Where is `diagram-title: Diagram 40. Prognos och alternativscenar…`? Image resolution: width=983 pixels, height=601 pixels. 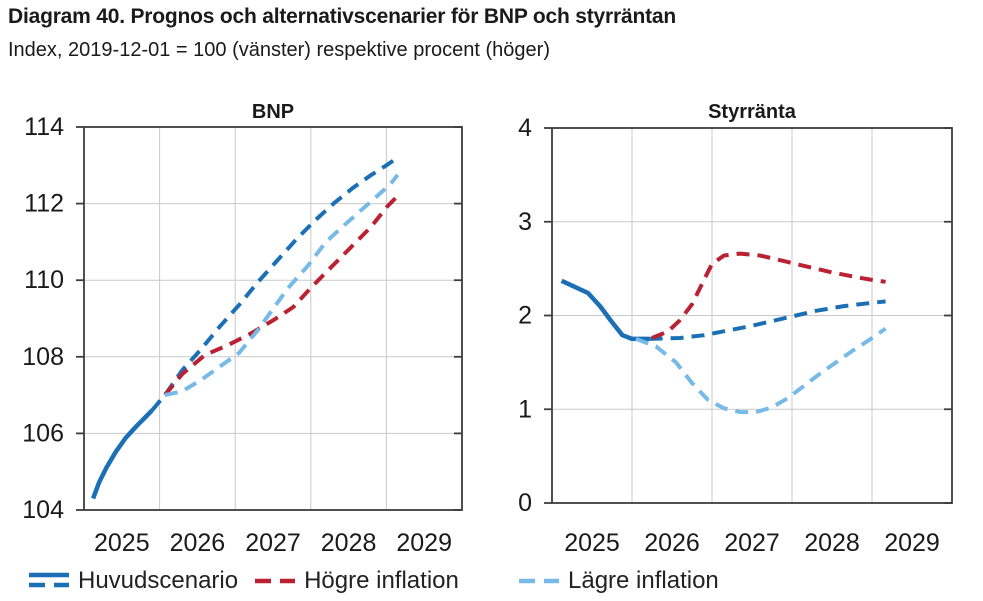
diagram-title: Diagram 40. Prognos och alternativscenar… is located at coordinates (342, 16).